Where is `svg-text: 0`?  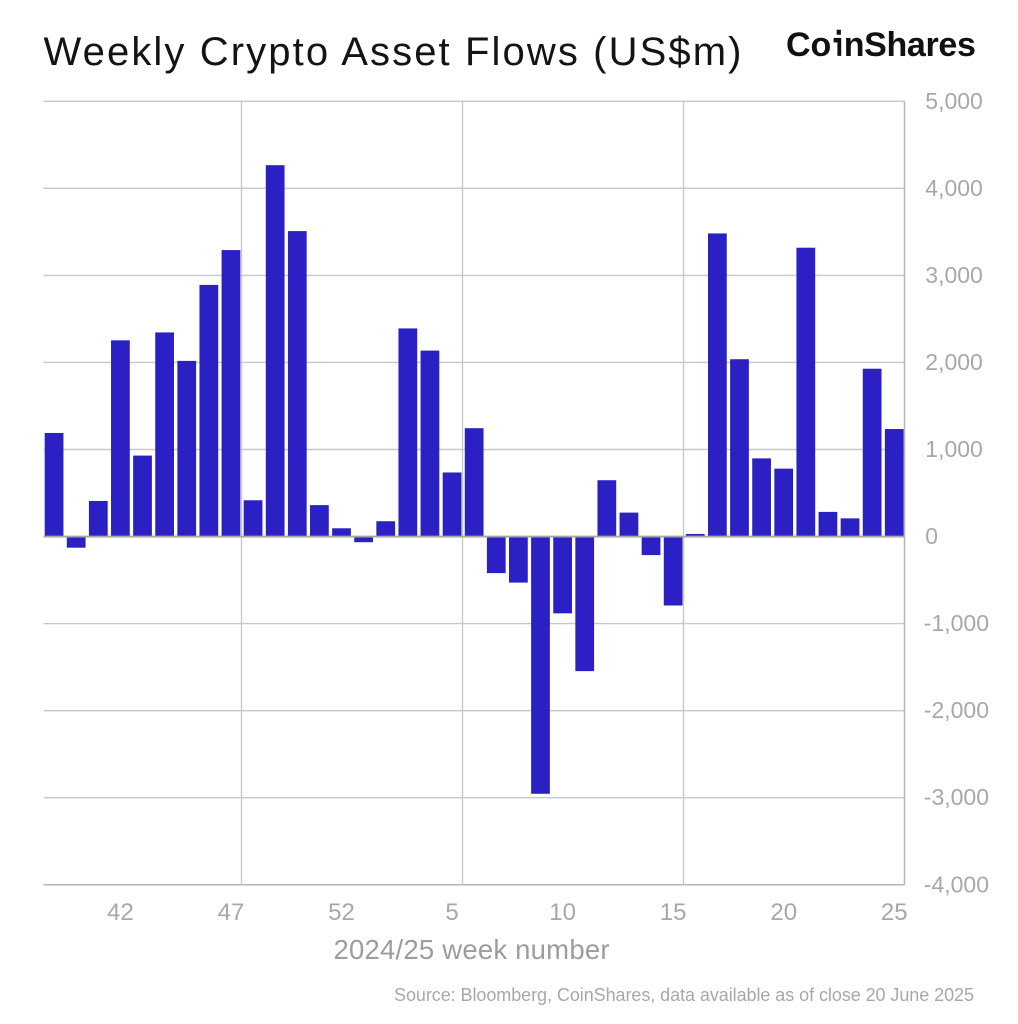
svg-text: 0 is located at coordinates (931, 536).